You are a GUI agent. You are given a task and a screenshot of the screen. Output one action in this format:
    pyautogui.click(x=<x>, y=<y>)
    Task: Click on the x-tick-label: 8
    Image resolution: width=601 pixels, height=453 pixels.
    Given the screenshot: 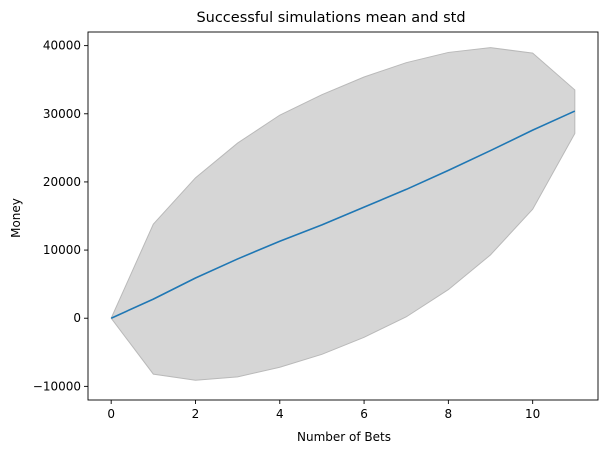 What is the action you would take?
    pyautogui.click(x=449, y=414)
    